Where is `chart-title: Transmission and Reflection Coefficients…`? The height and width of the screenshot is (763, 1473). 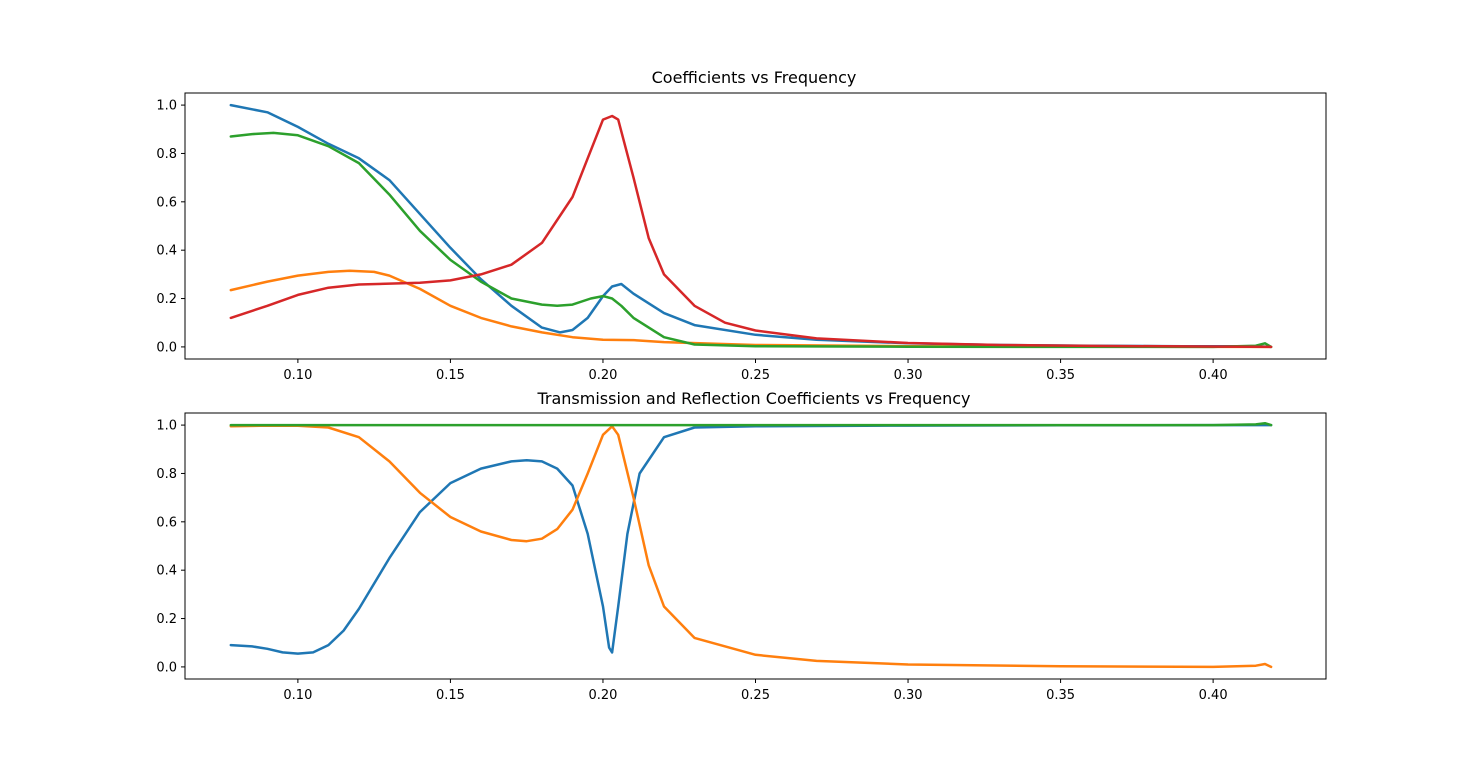
chart-title: Transmission and Reflection Coefficients… is located at coordinates (753, 398).